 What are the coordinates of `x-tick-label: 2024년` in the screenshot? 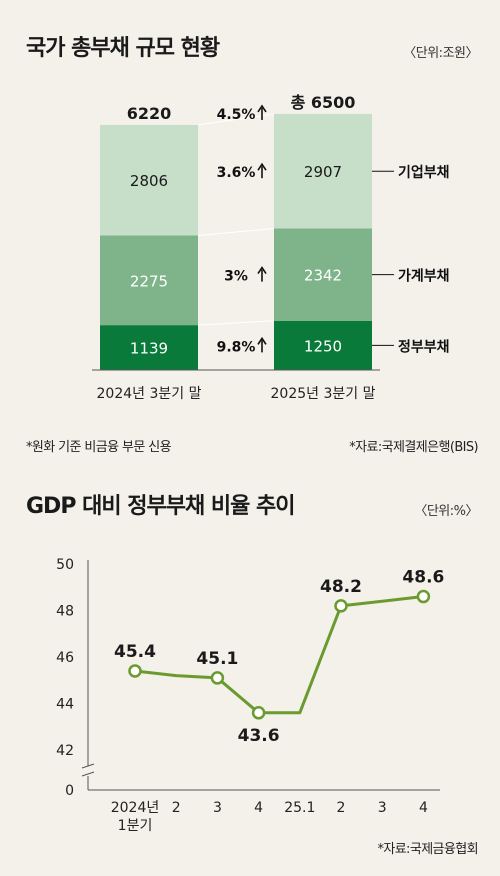 It's located at (135, 808).